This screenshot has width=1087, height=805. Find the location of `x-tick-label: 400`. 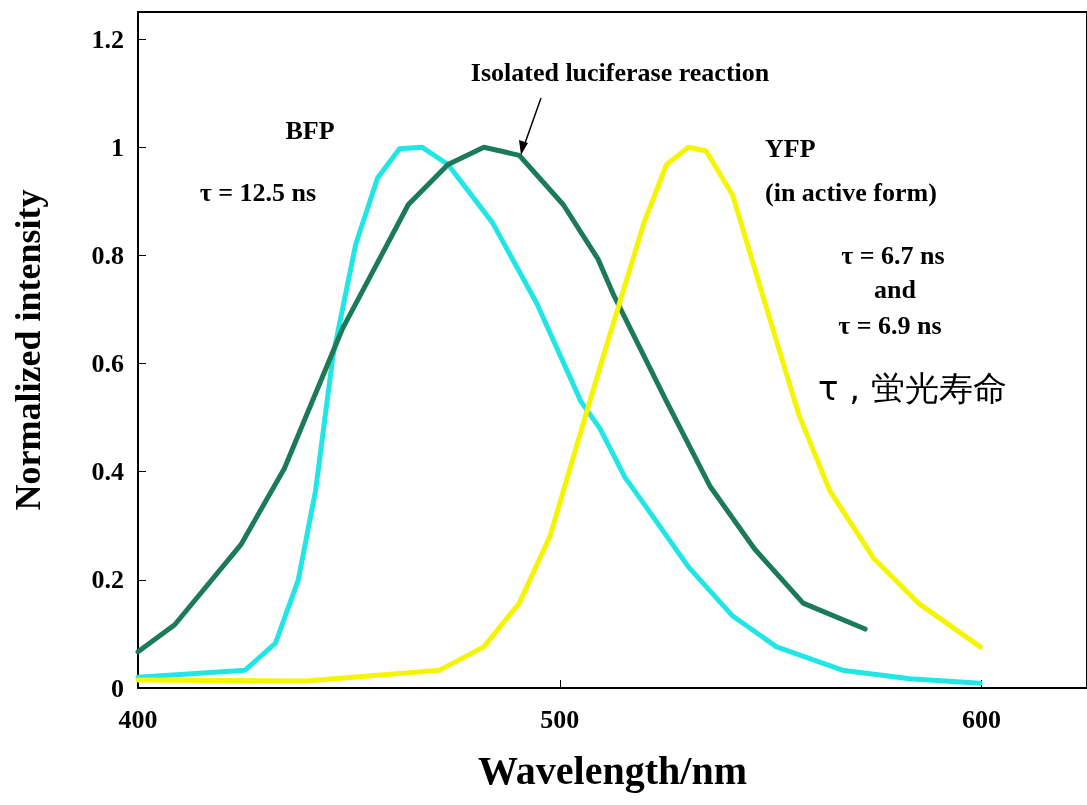

x-tick-label: 400 is located at coordinates (138, 719).